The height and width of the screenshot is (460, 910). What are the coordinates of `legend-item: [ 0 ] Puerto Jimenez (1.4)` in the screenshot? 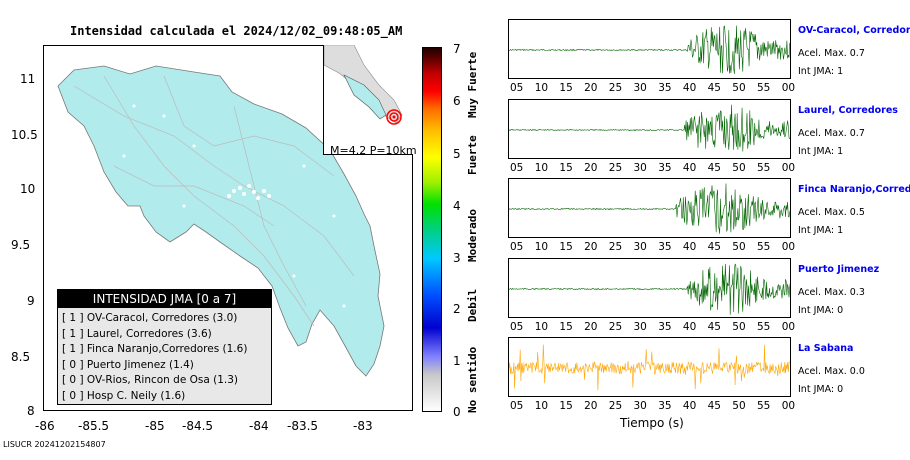 It's located at (128, 364).